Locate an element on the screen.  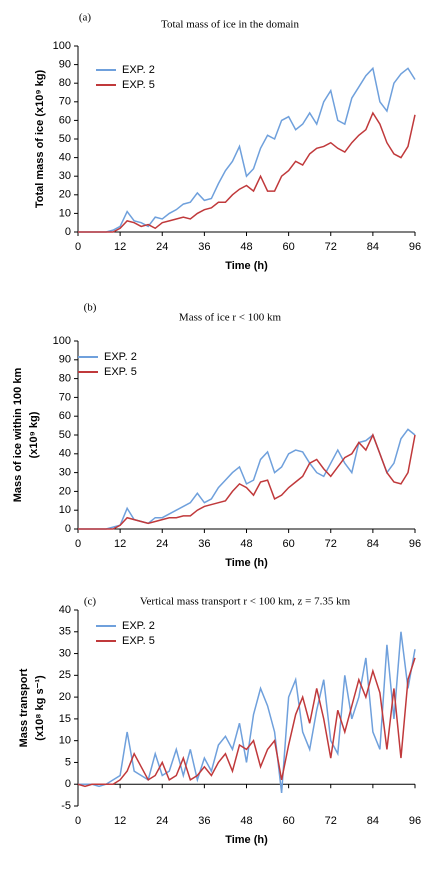
y-tick-label: 5 is located at coordinates (68, 762).